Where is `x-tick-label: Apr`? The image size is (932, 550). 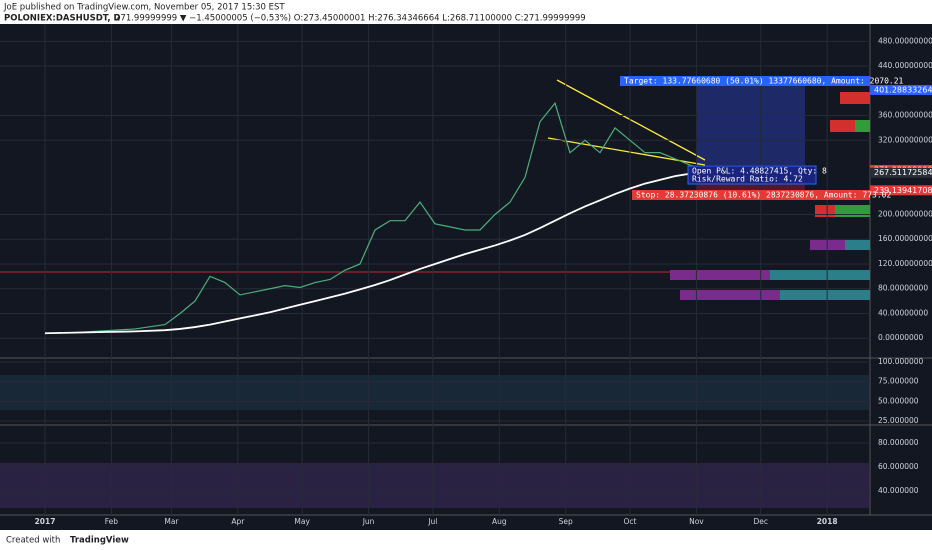
x-tick-label: Apr is located at coordinates (238, 521).